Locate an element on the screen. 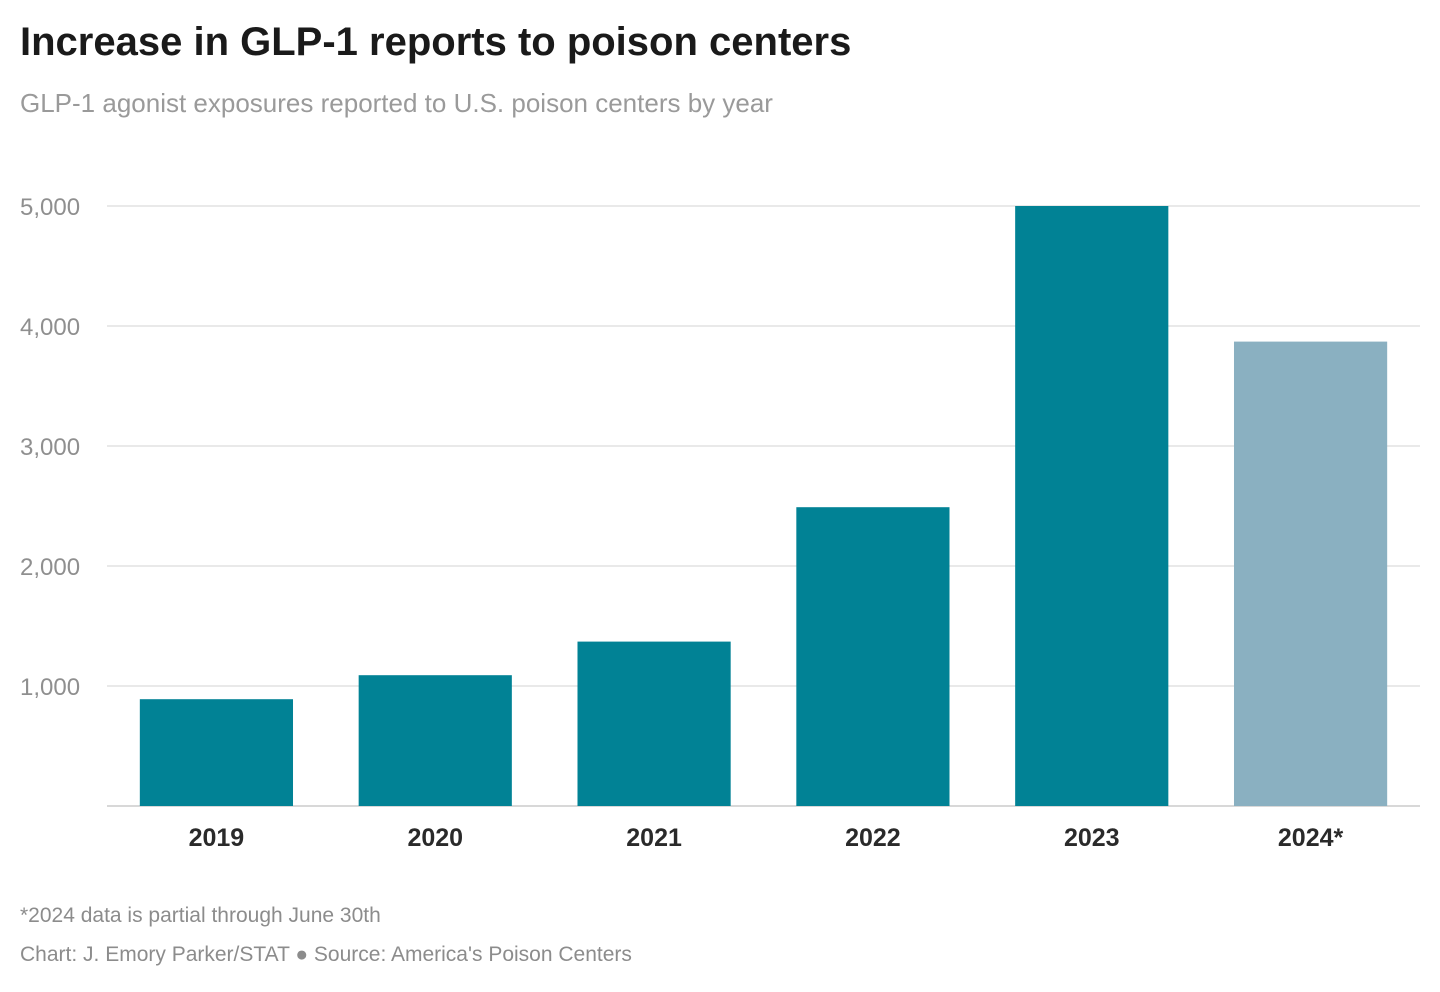 This screenshot has width=1440, height=992. bar-2023 is located at coordinates (1092, 506).